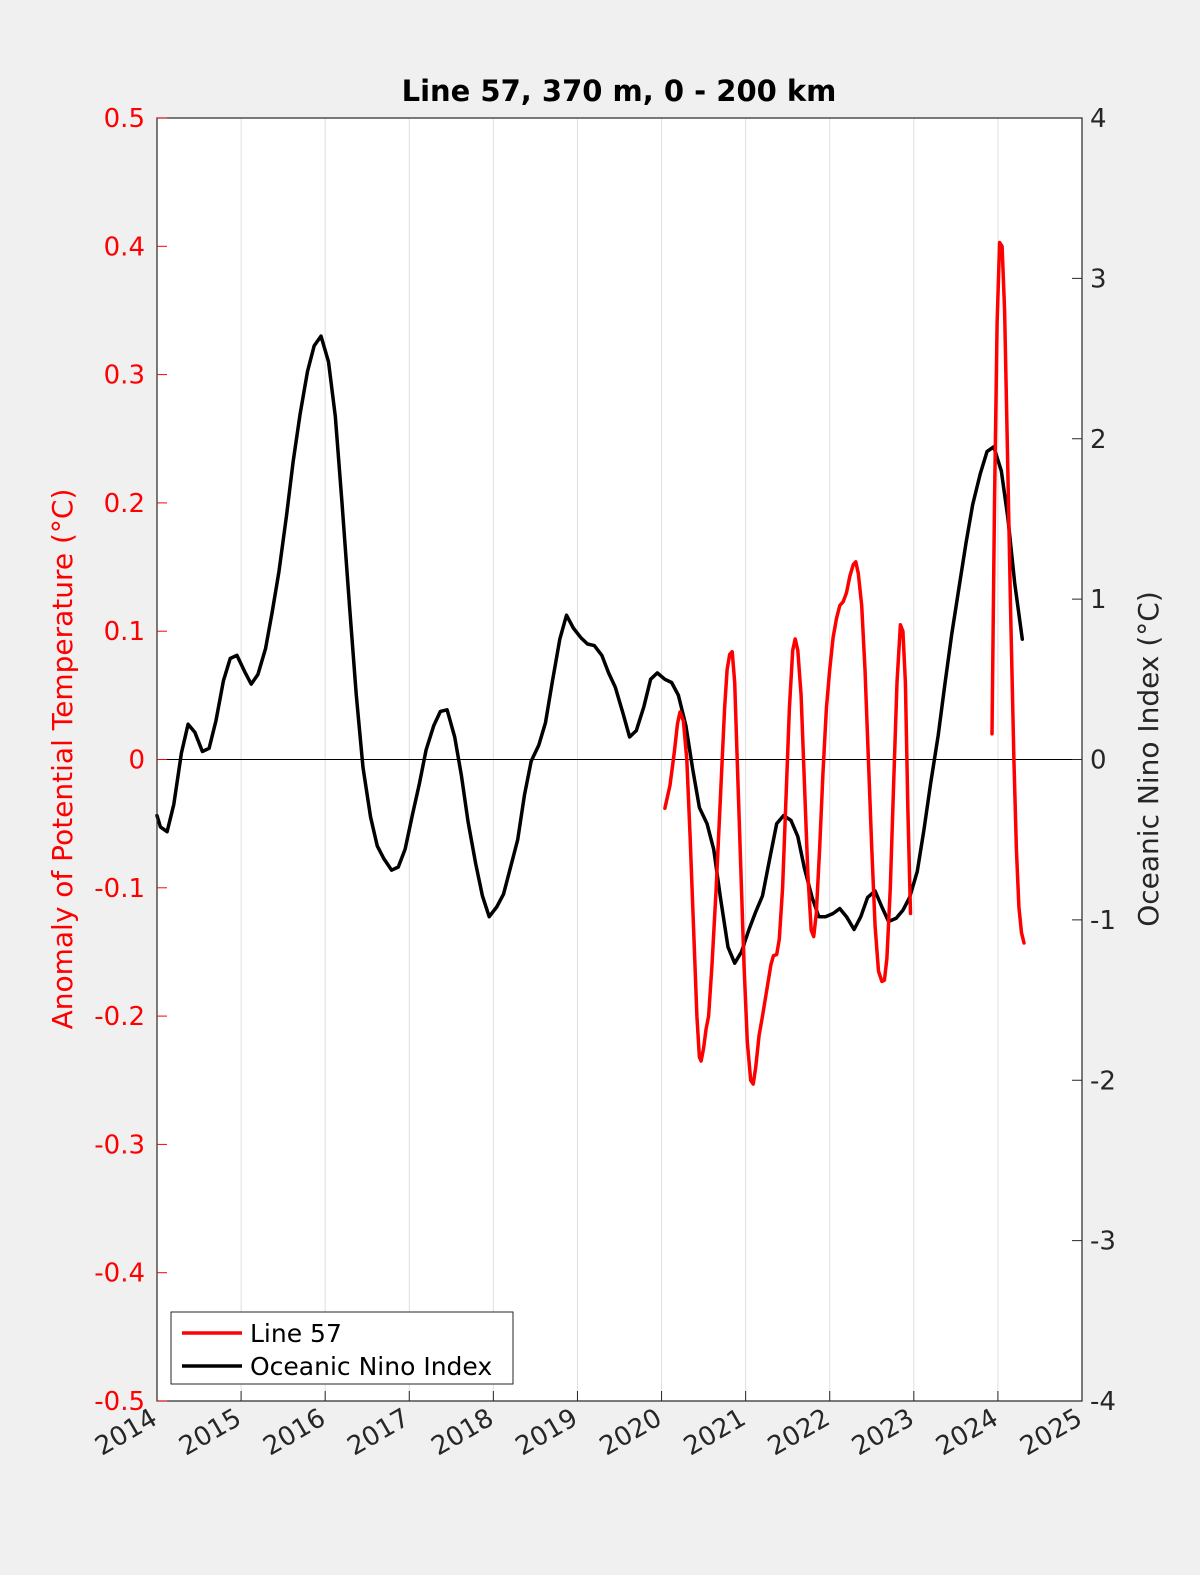  Describe the element at coordinates (296, 1333) in the screenshot. I see `legend-label-line57: Line 57` at that location.